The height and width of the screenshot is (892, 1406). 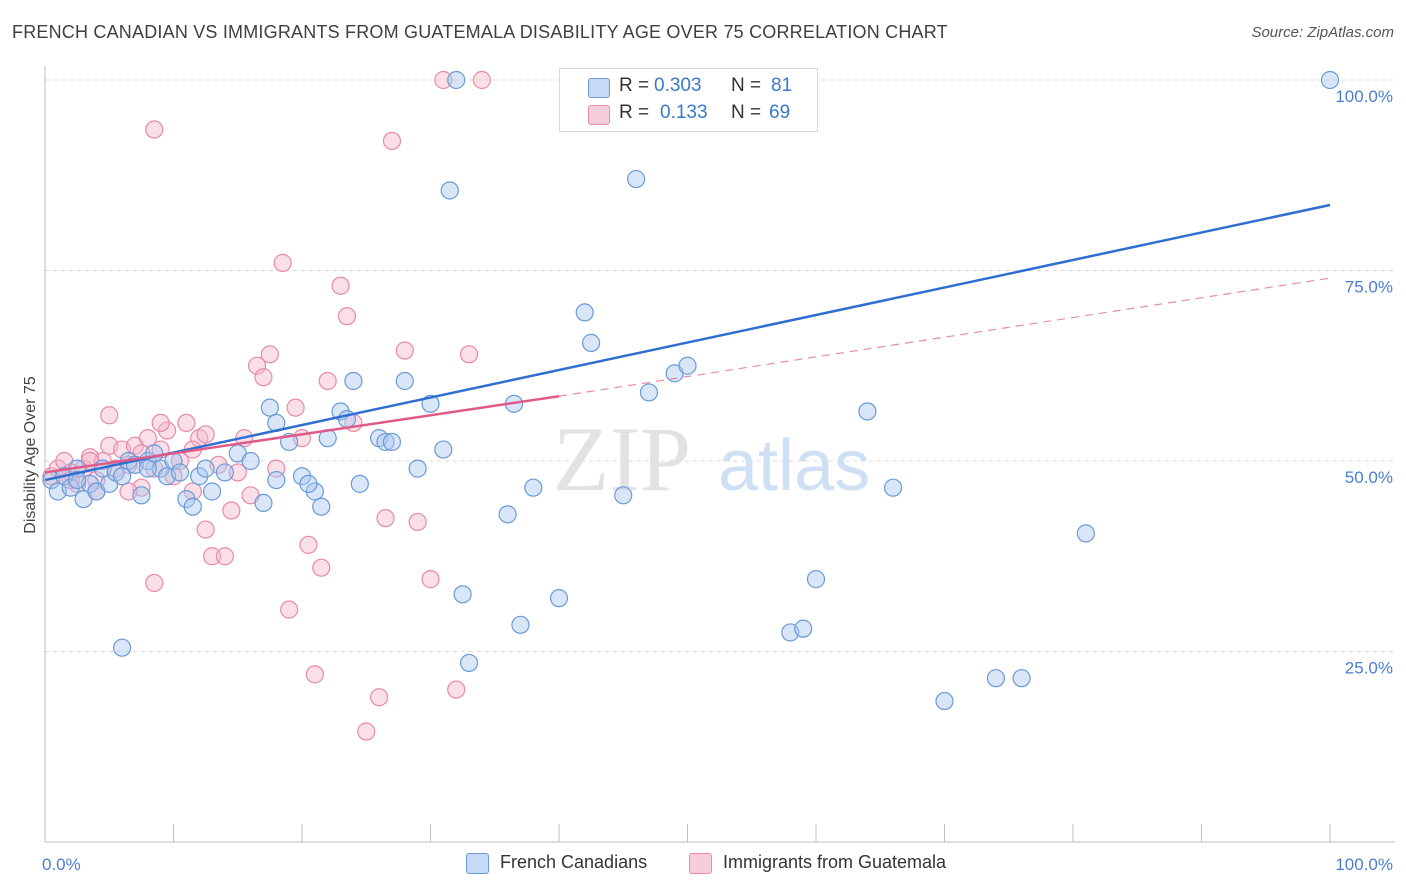 What do you see at coordinates (599, 115) in the screenshot?
I see `legend-swatch-pink` at bounding box center [599, 115].